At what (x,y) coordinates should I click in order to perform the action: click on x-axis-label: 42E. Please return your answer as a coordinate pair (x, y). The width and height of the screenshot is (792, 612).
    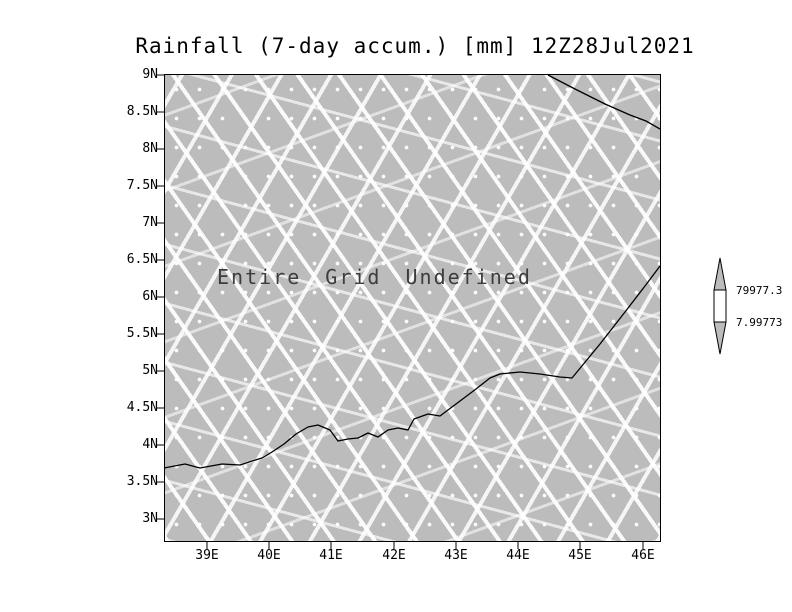
    Looking at the image, I should click on (394, 555).